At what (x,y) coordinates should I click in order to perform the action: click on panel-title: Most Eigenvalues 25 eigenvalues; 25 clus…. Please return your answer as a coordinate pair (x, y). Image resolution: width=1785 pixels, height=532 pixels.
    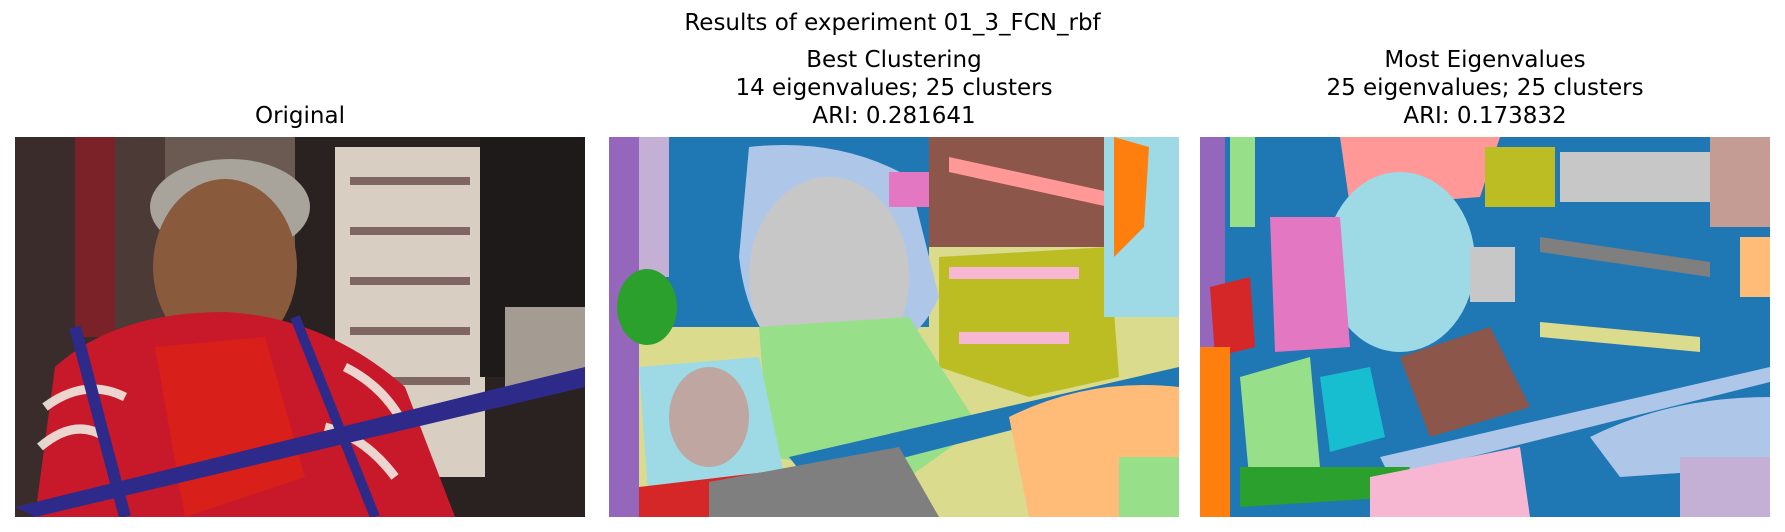
    Looking at the image, I should click on (1485, 88).